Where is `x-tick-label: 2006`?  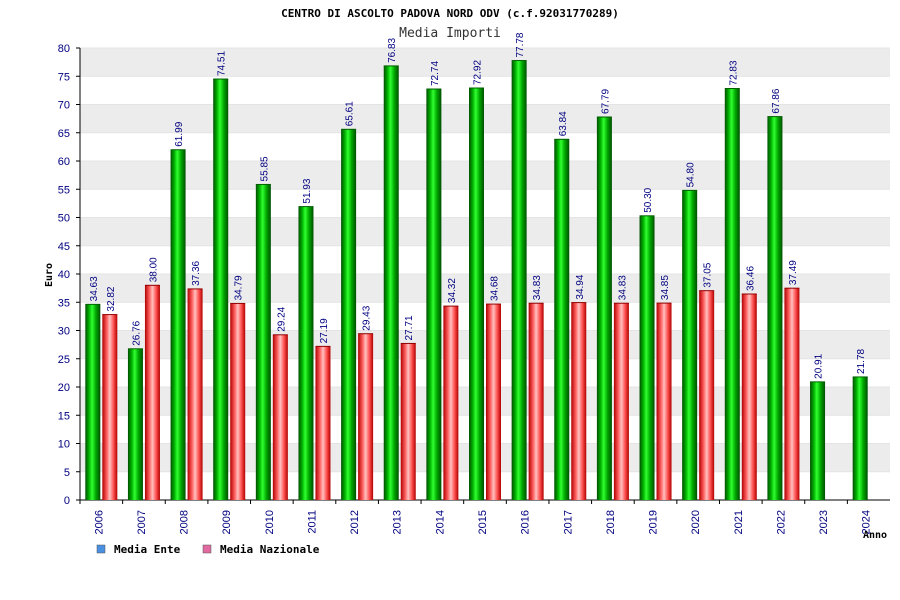 x-tick-label: 2006 is located at coordinates (99, 522).